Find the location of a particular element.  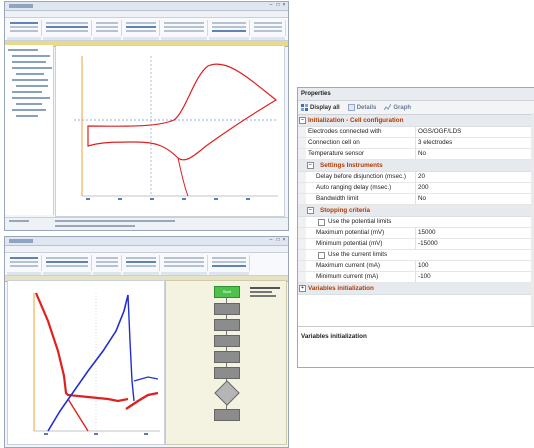

details-icon is located at coordinates (351, 107).